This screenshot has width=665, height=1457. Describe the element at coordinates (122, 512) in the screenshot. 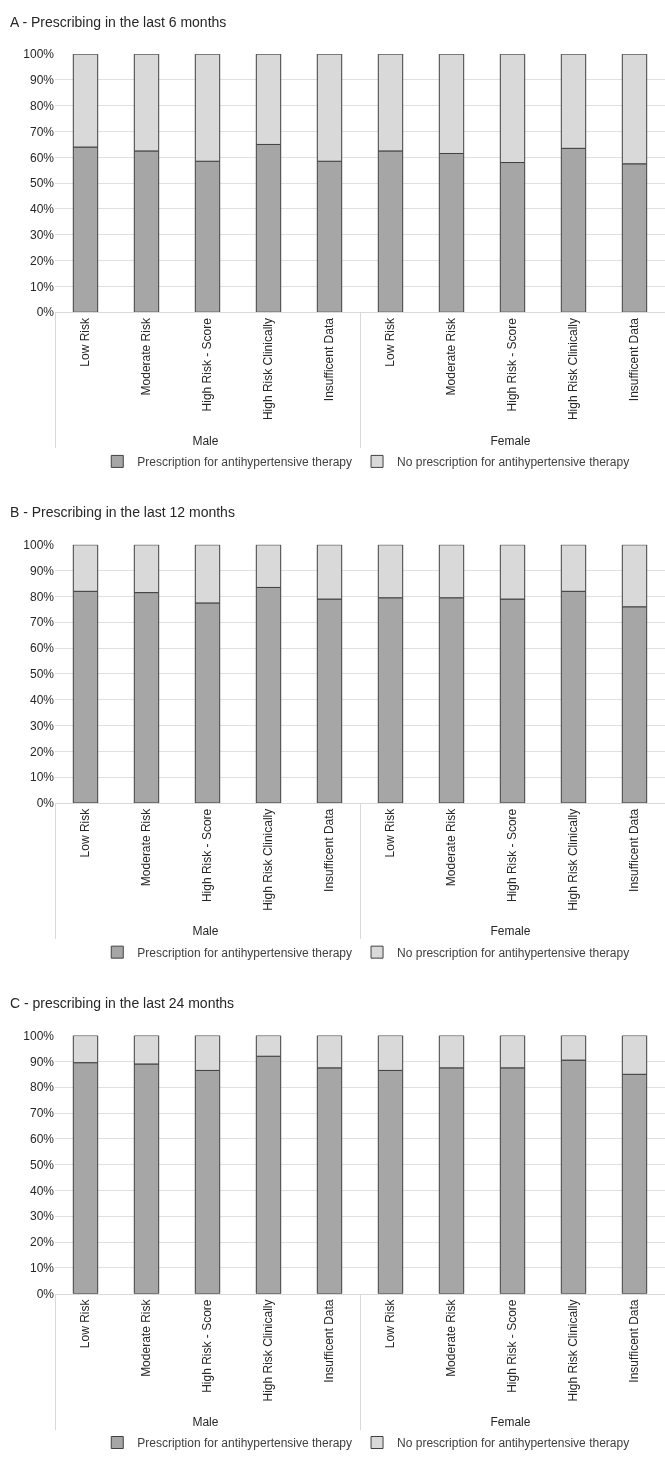

I see `chart-title: B - Prescribing in the last 12 months` at that location.